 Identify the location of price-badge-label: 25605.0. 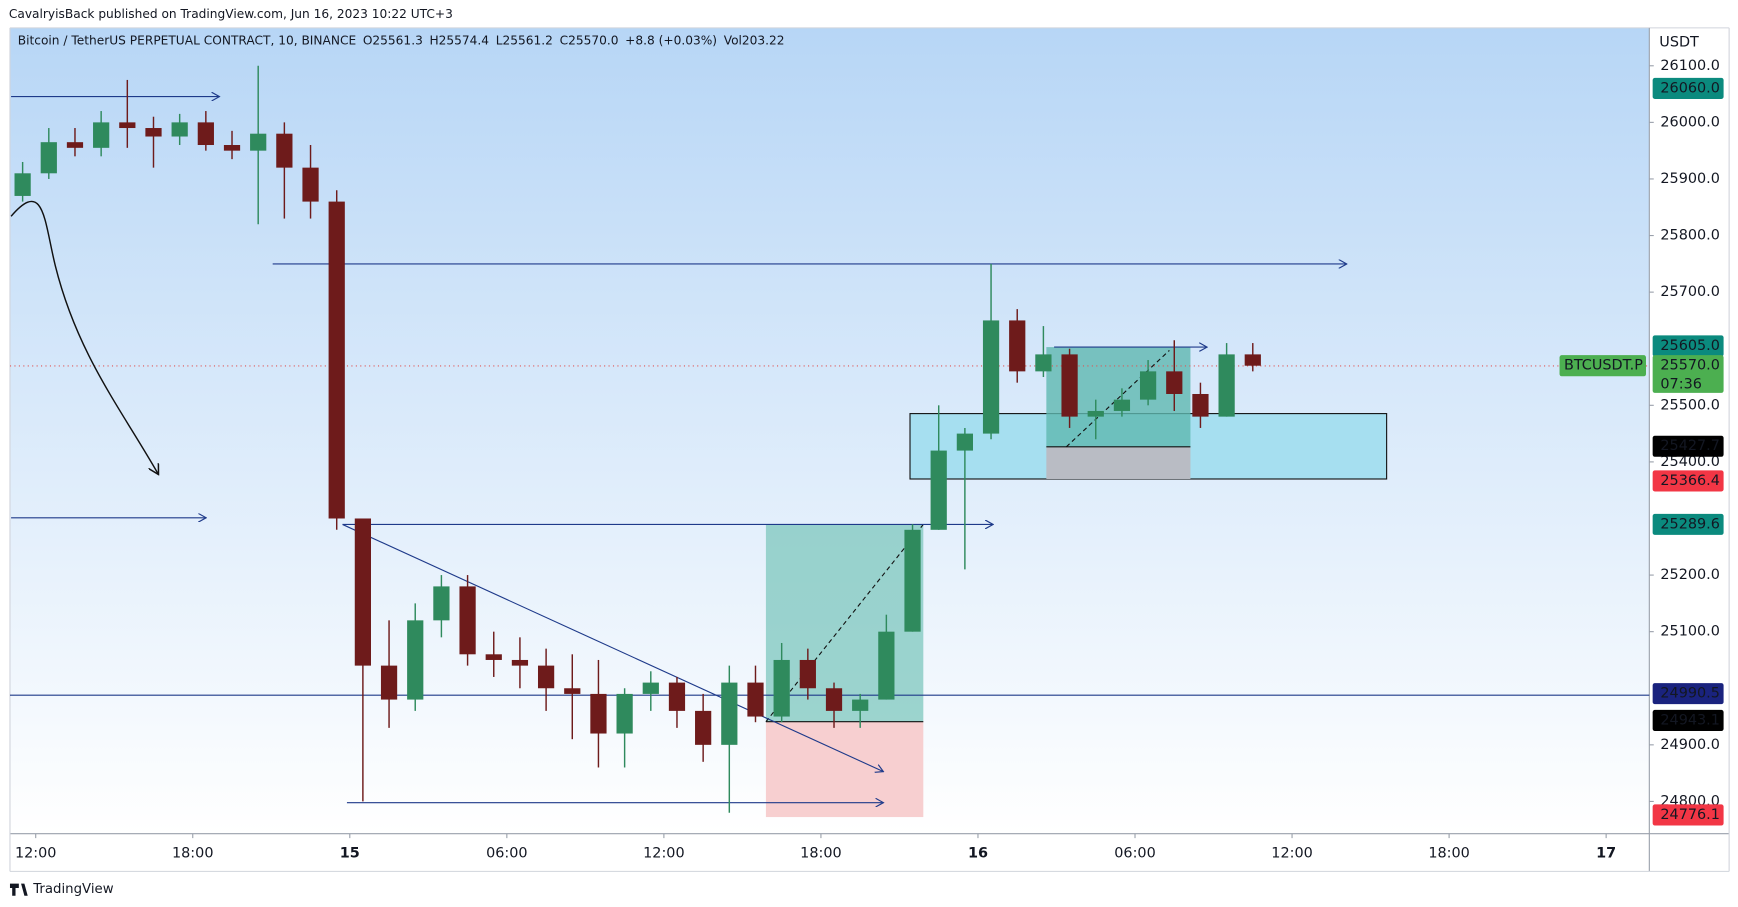
(1690, 346).